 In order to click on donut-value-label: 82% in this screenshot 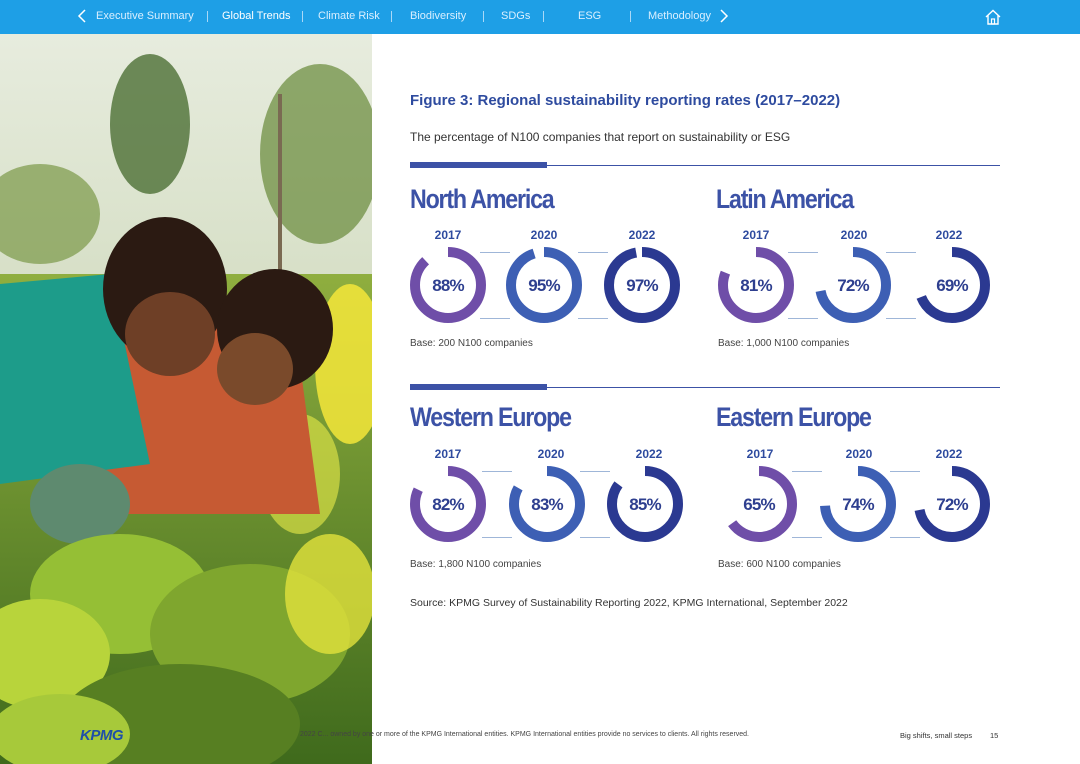, I will do `click(448, 504)`.